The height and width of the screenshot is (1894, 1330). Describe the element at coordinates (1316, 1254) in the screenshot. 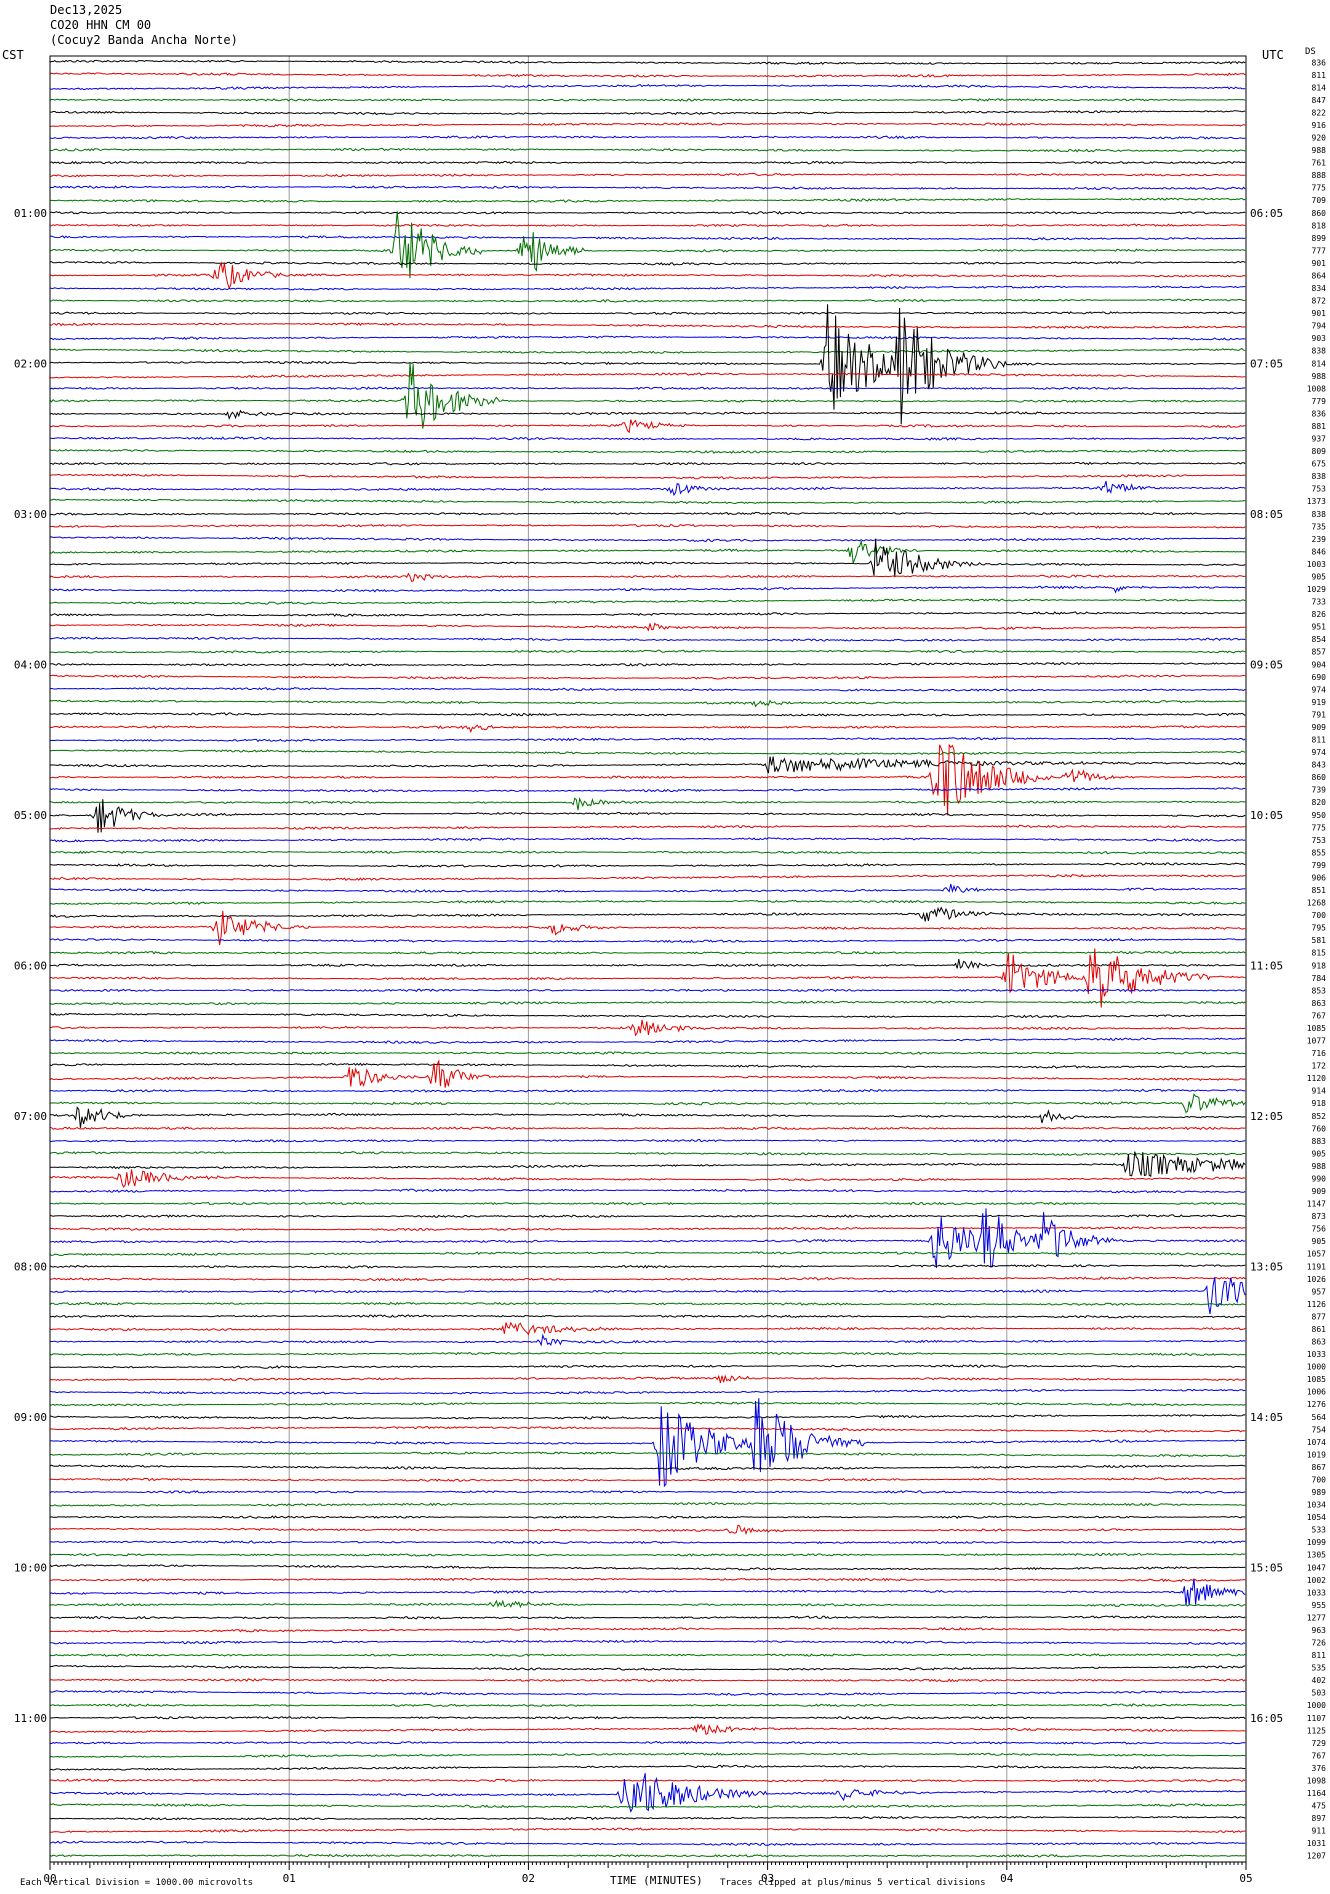

I see `ds-value: 1057` at that location.